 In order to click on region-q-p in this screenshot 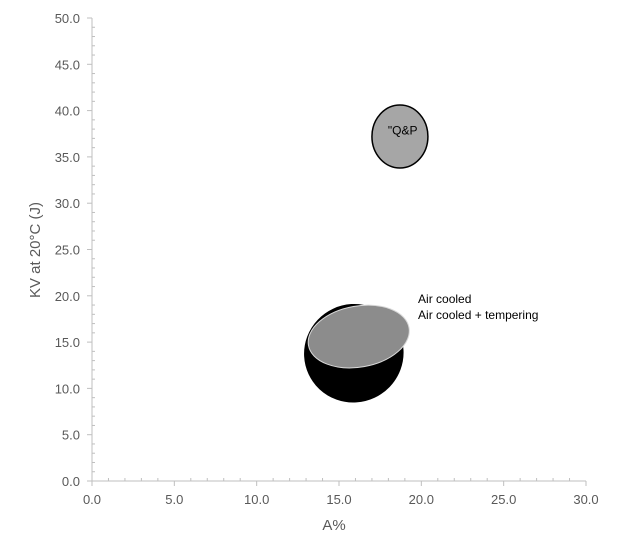, I will do `click(400, 136)`.